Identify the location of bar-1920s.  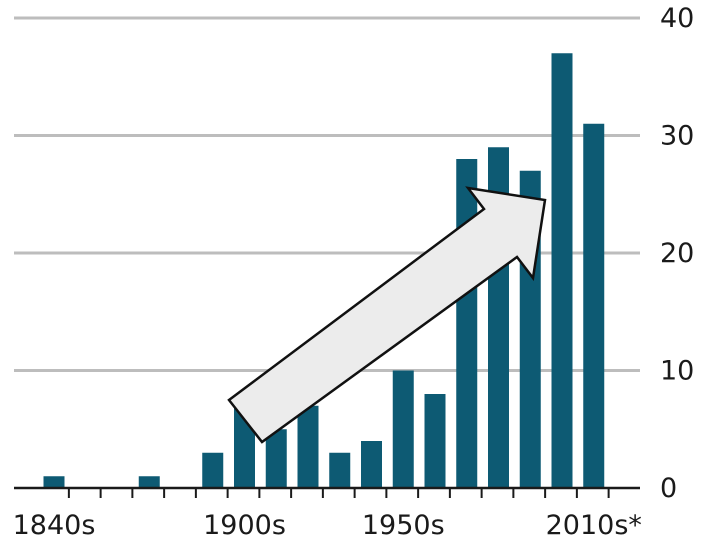
(308, 446).